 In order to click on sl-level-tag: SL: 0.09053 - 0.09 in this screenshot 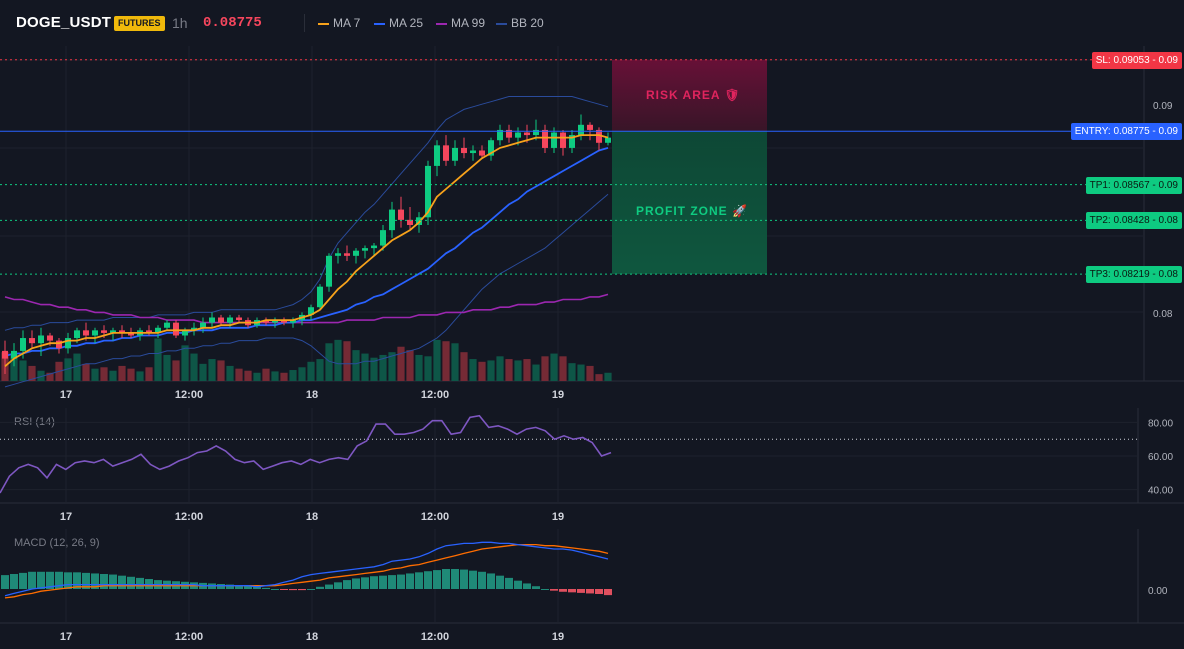, I will do `click(1136, 60)`.